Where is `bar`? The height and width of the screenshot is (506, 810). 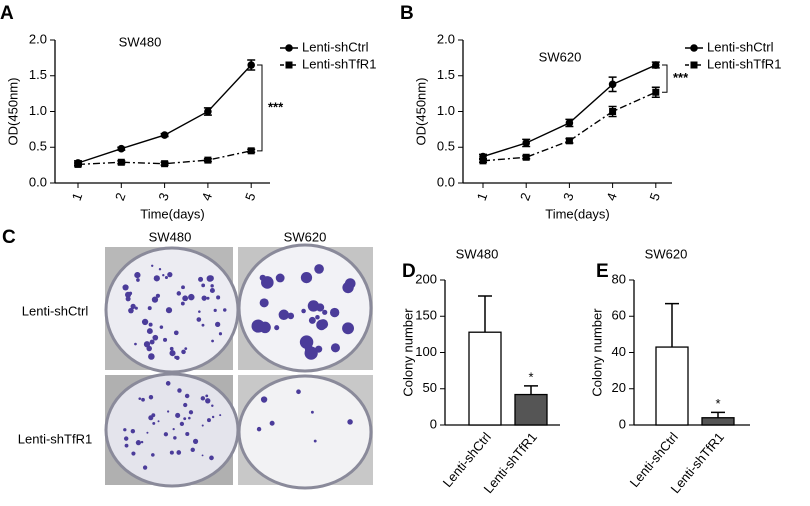
bar is located at coordinates (531, 409).